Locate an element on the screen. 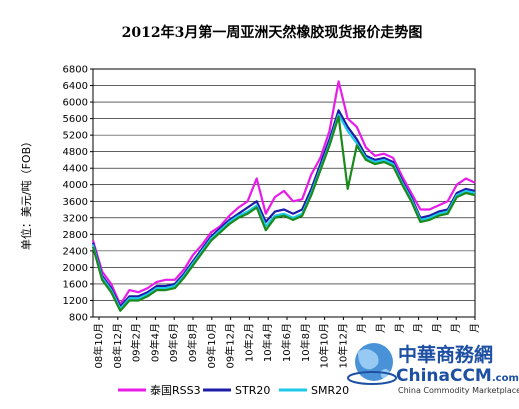 The height and width of the screenshot is (409, 519). y-tick-label: 6800 is located at coordinates (75, 70).